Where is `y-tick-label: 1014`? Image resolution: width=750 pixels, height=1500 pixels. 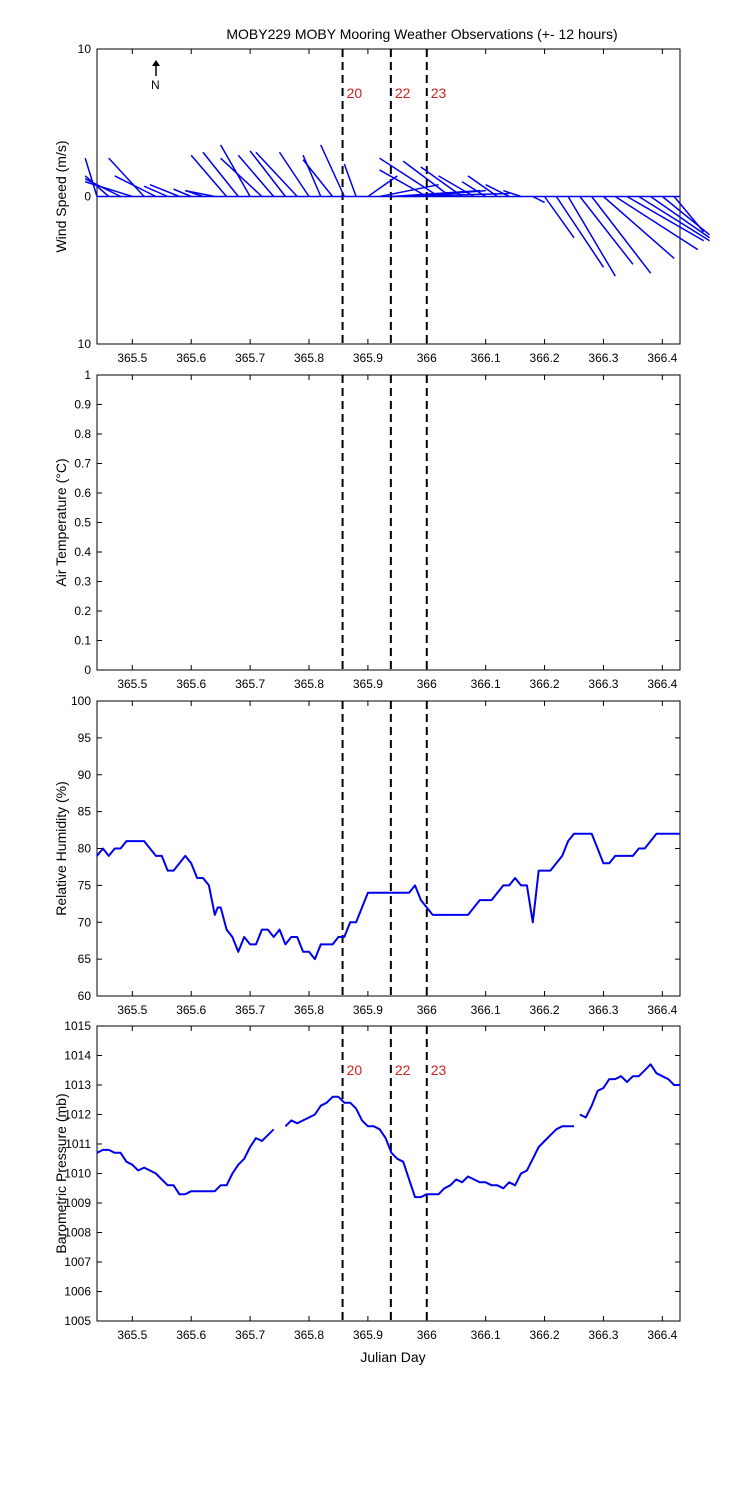 y-tick-label: 1014 is located at coordinates (77, 1056).